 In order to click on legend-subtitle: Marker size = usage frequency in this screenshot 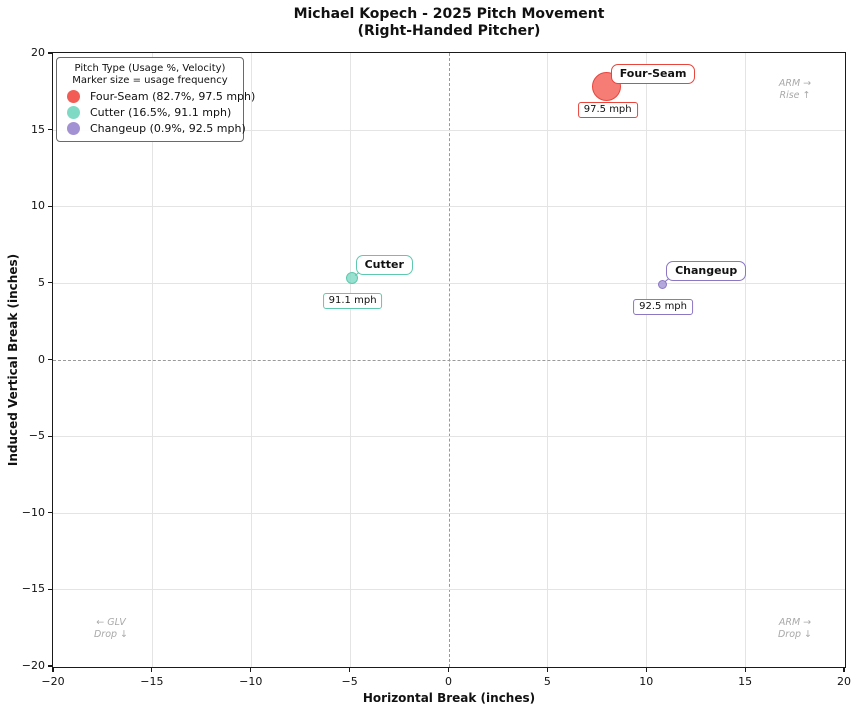, I will do `click(150, 80)`.